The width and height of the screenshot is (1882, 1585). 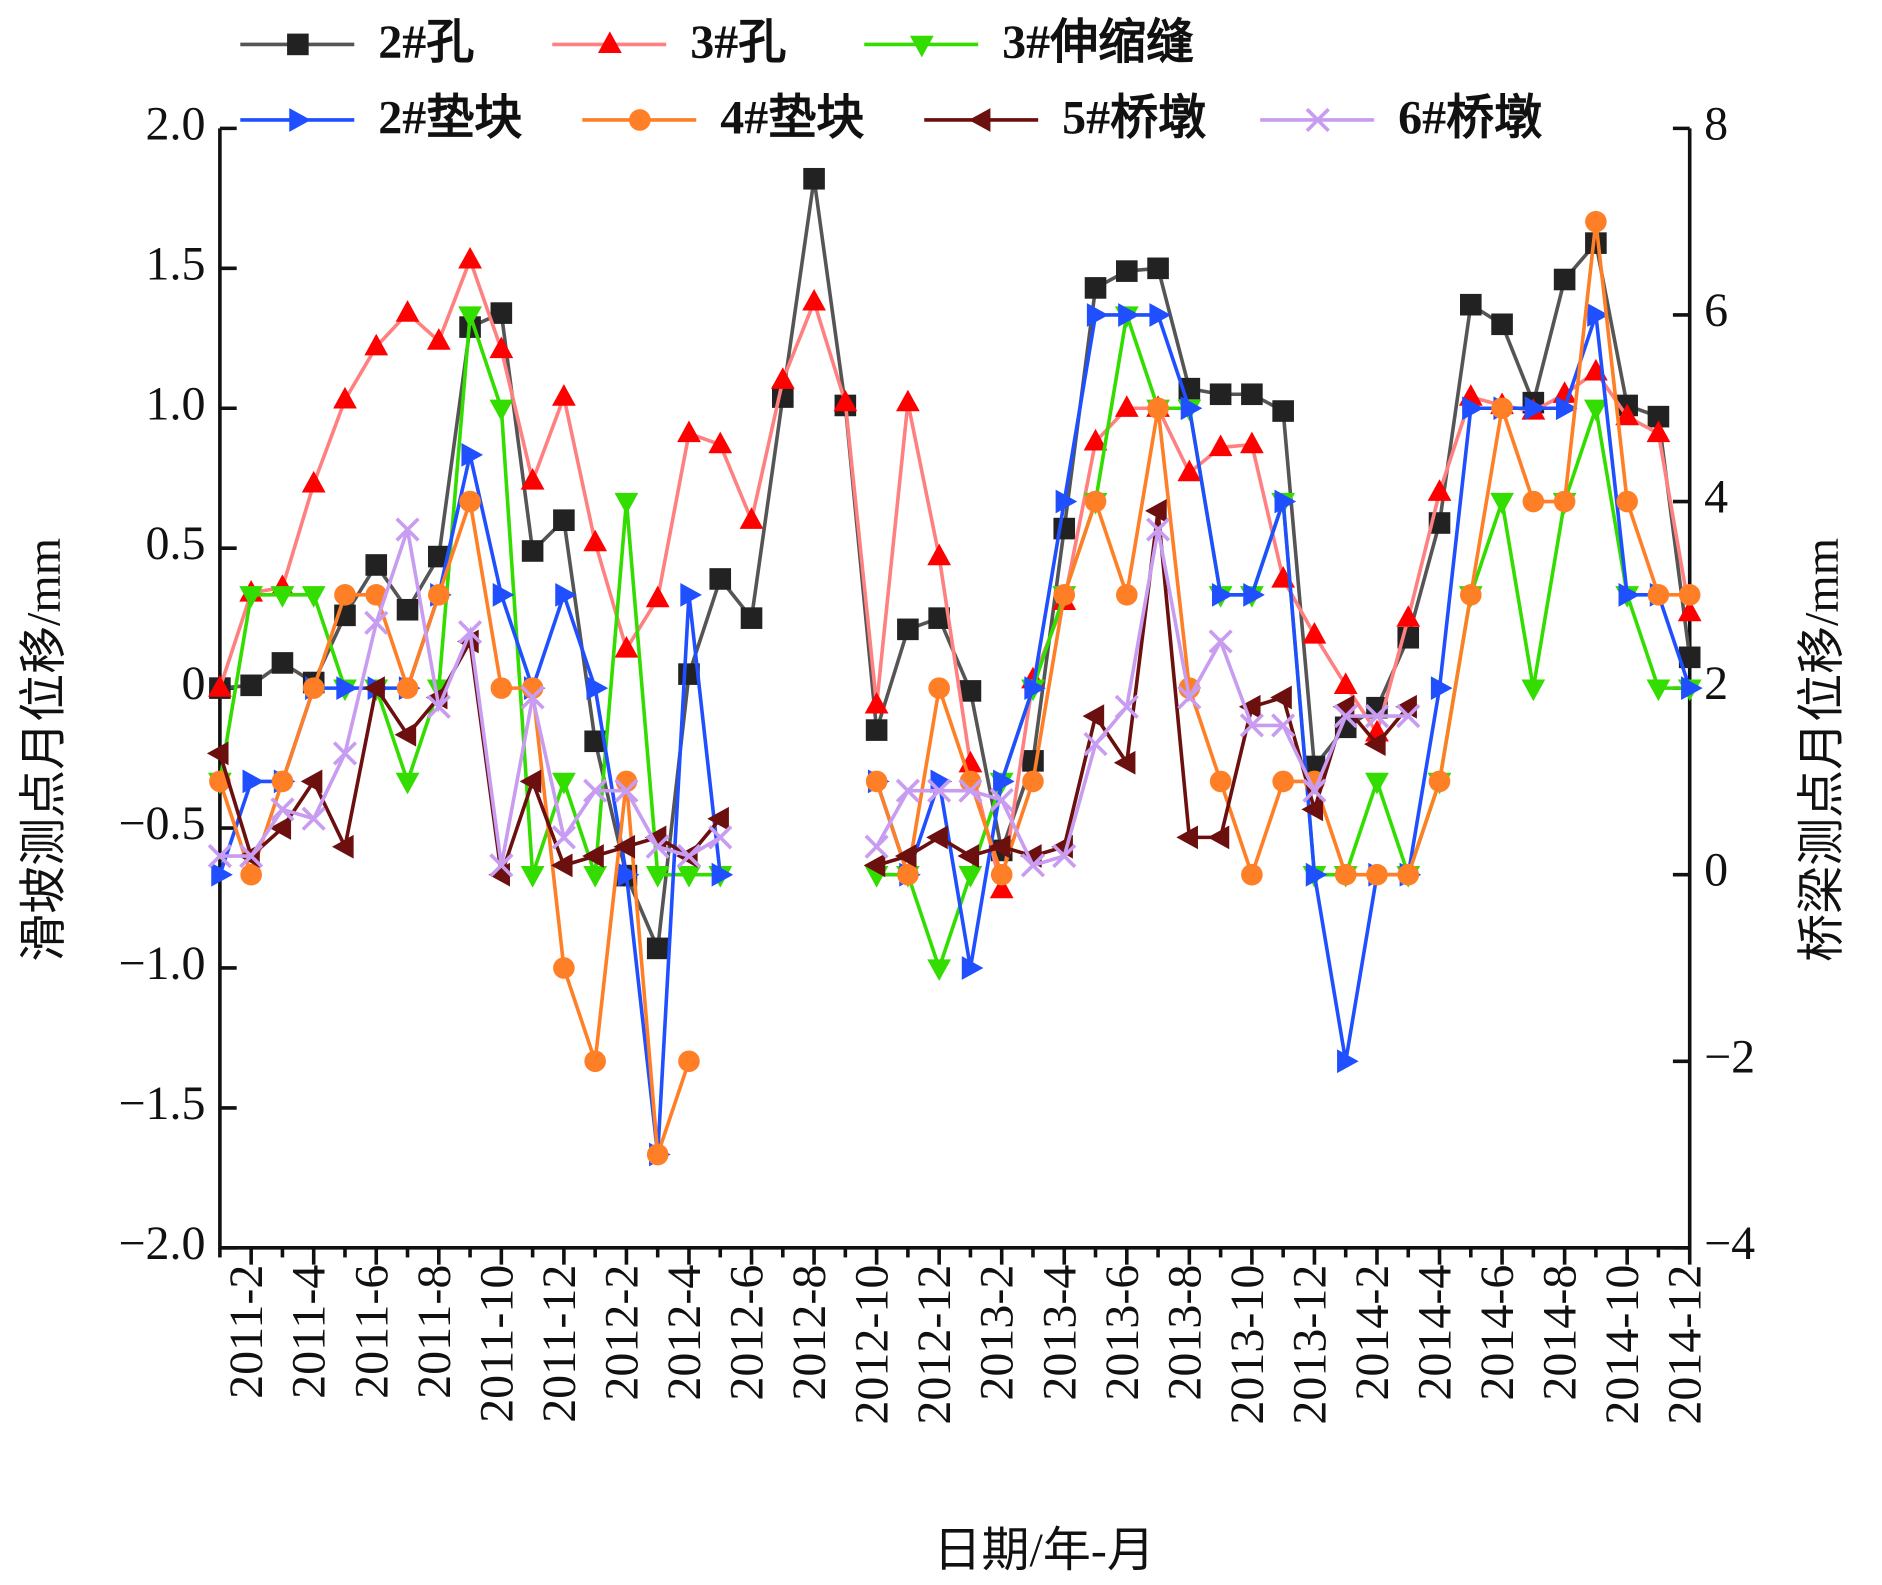 I want to click on x-tick-label: 2012-2, so click(x=621, y=1333).